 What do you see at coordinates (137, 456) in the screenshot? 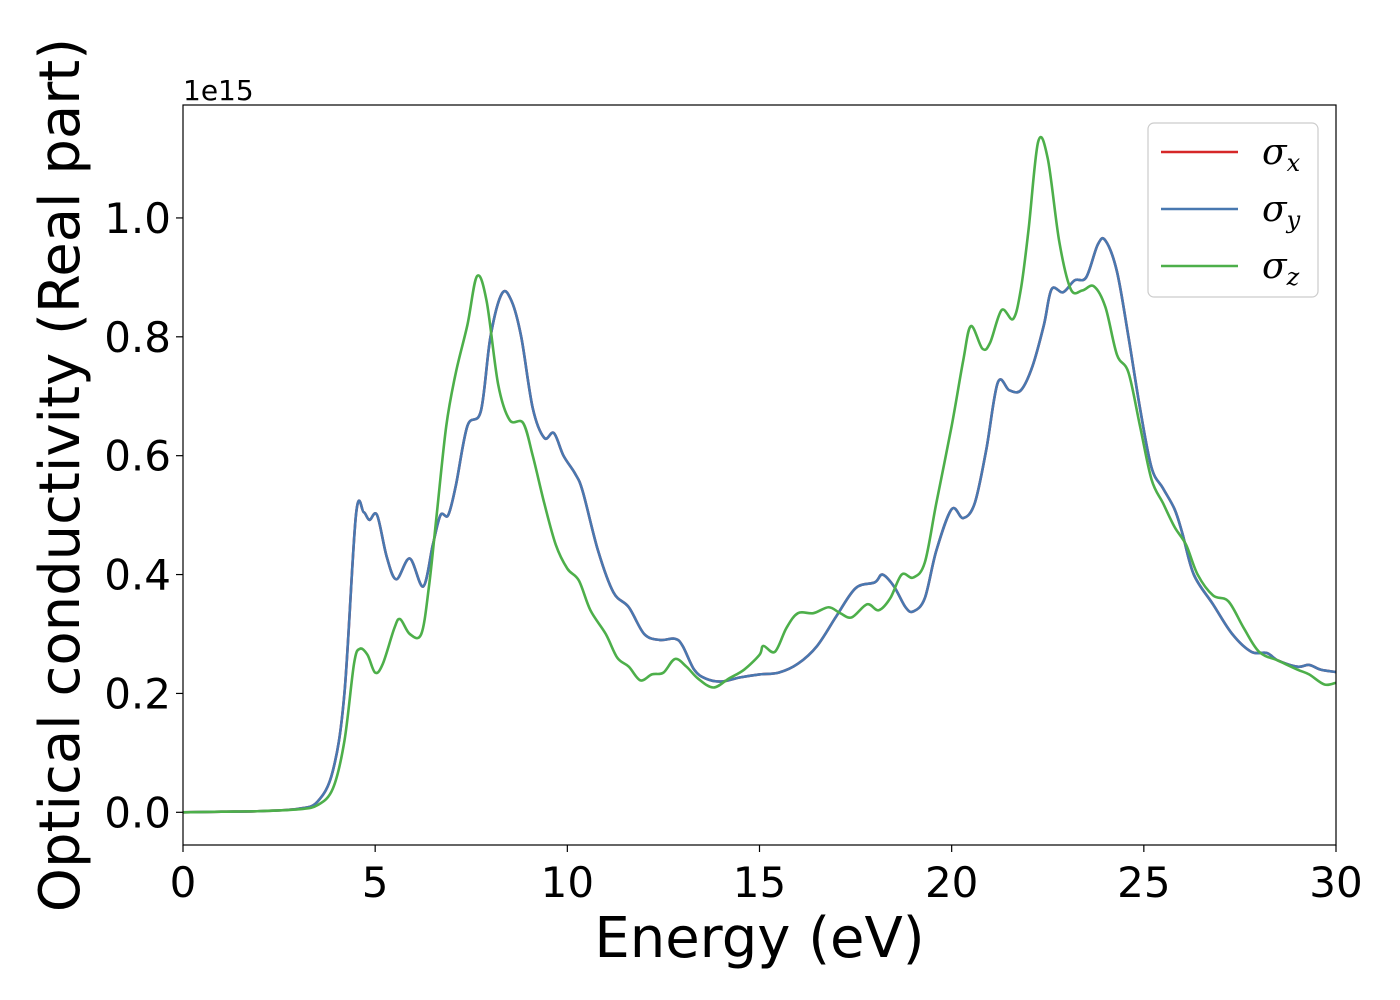
I see `y-tick-label: 0.6` at bounding box center [137, 456].